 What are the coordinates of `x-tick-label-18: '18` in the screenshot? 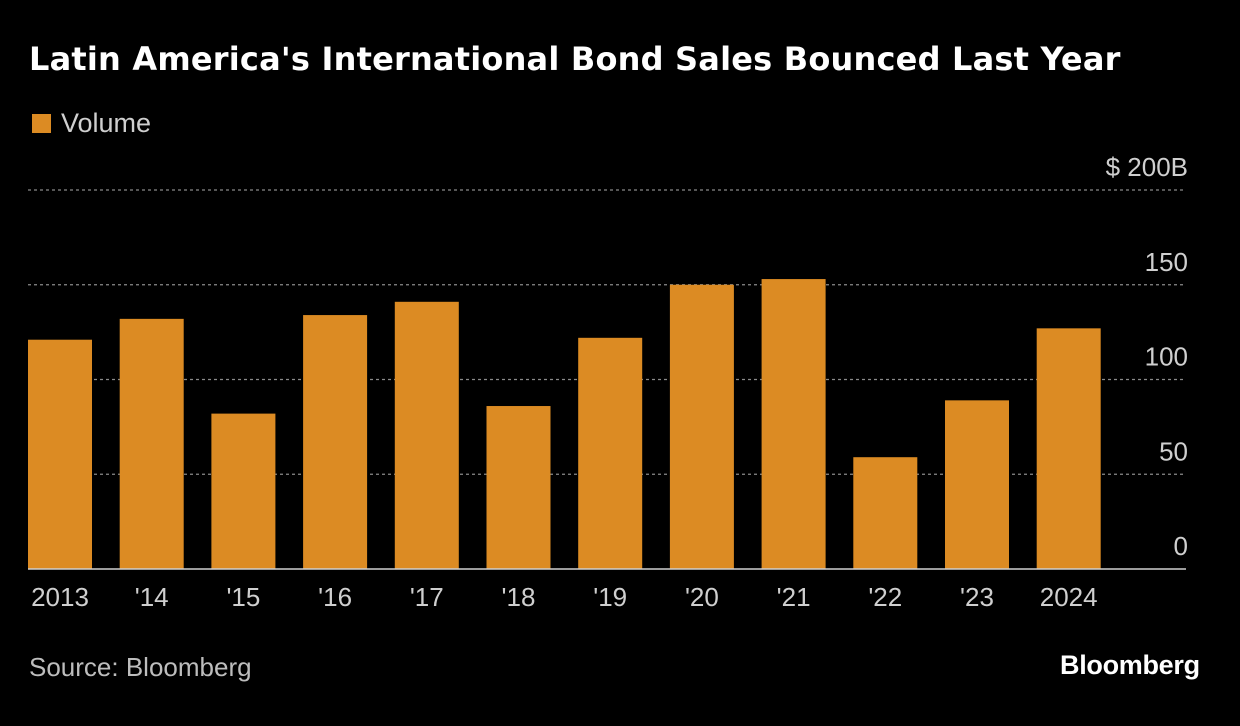 It's located at (519, 597).